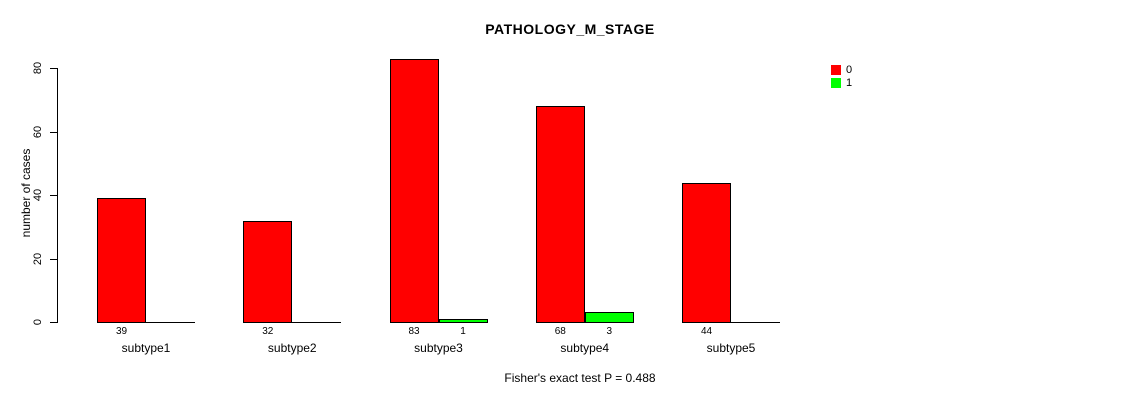 The width and height of the screenshot is (1140, 400). Describe the element at coordinates (841, 83) in the screenshot. I see `legend-row-1: 1` at that location.